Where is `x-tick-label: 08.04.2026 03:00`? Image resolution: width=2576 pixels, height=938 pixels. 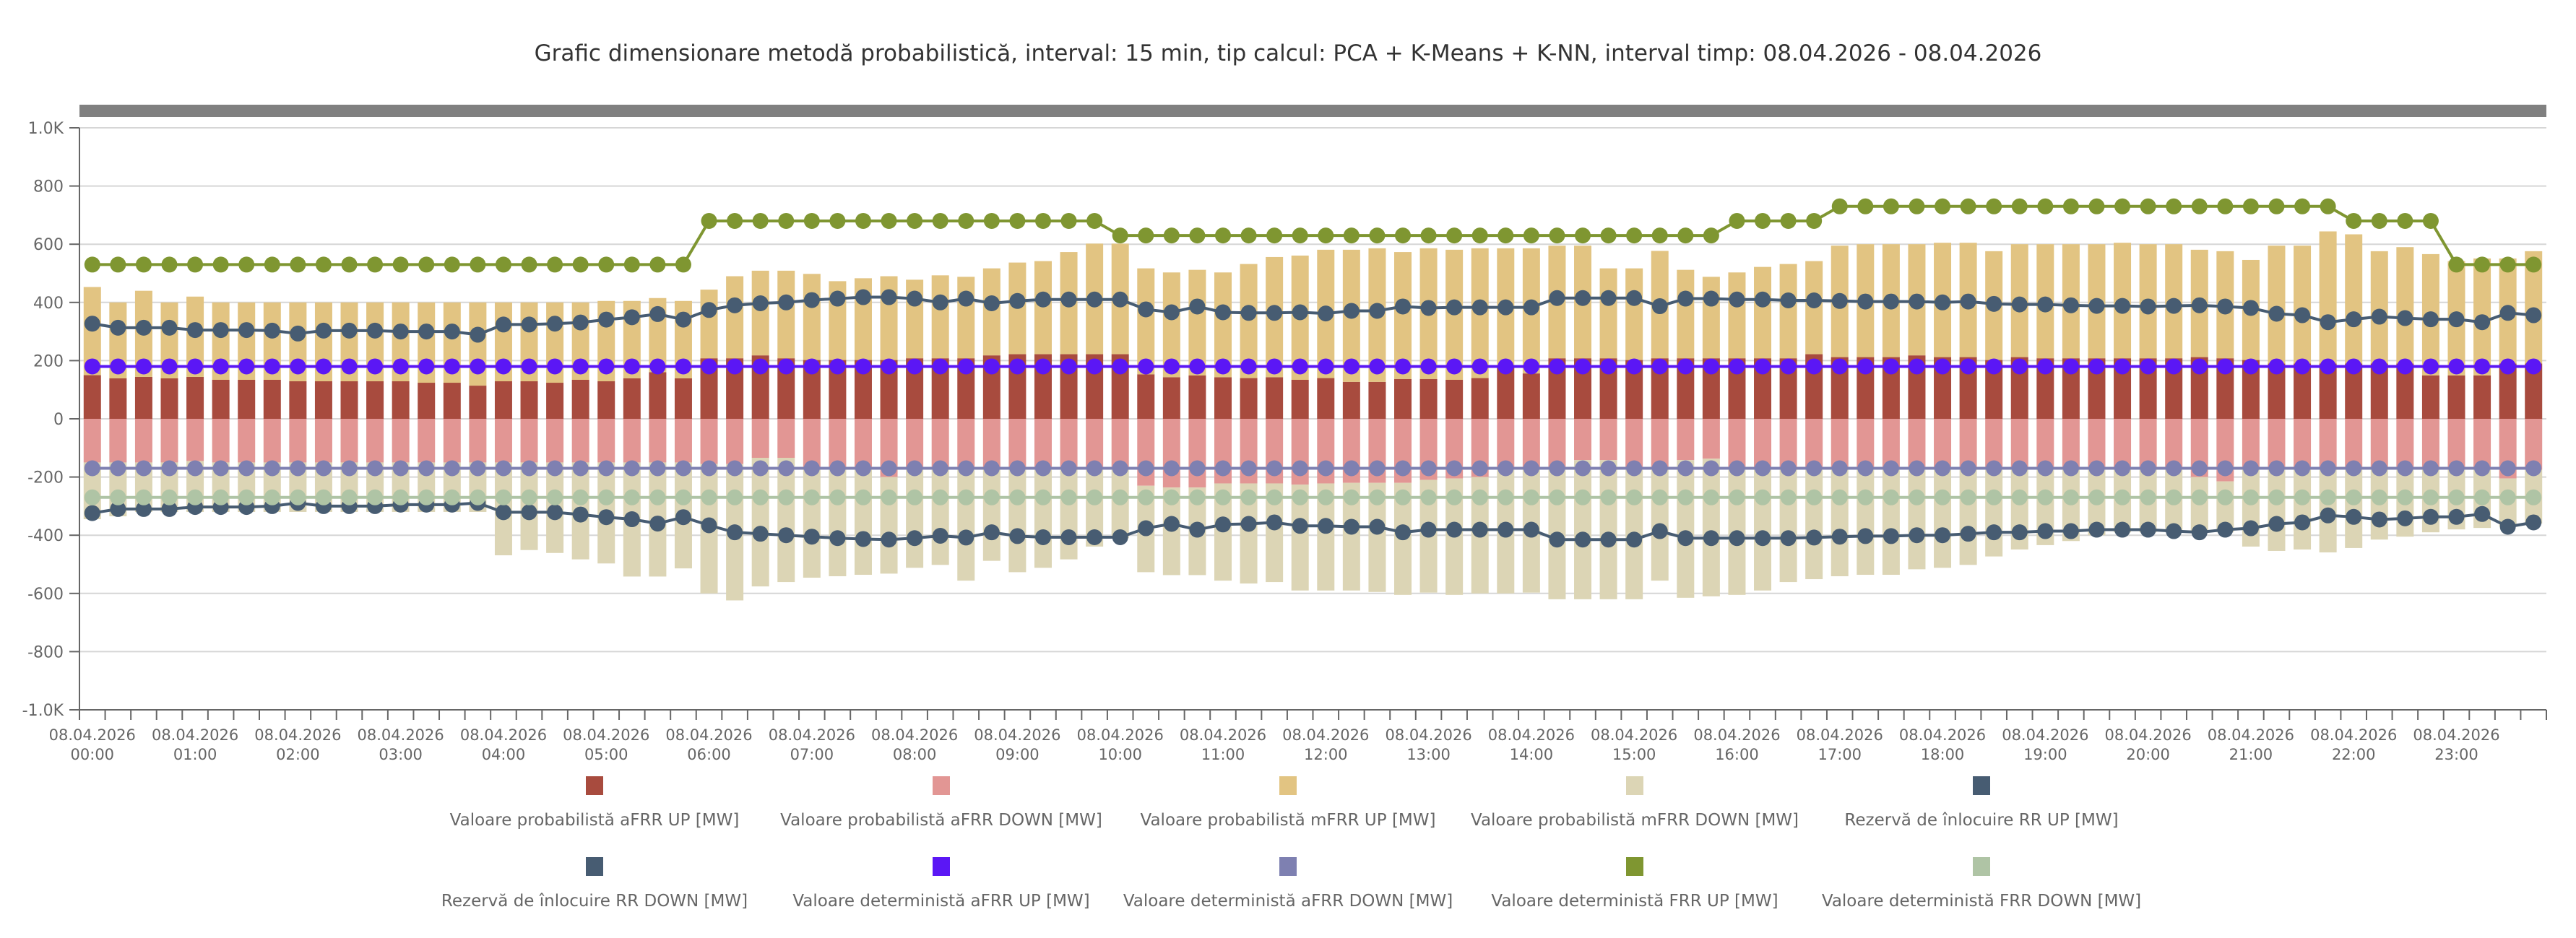 x-tick-label: 08.04.2026 03:00 is located at coordinates (401, 744).